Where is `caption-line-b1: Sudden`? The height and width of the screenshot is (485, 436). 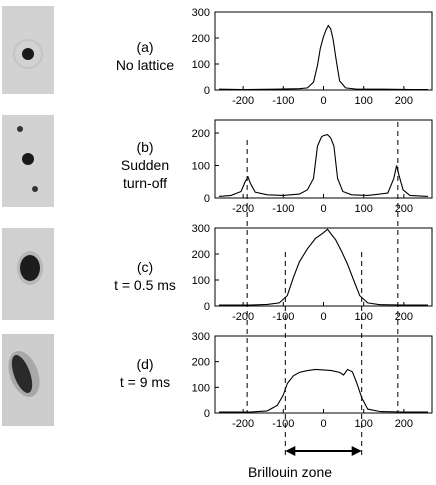
caption-line-b1: Sudden is located at coordinates (145, 165).